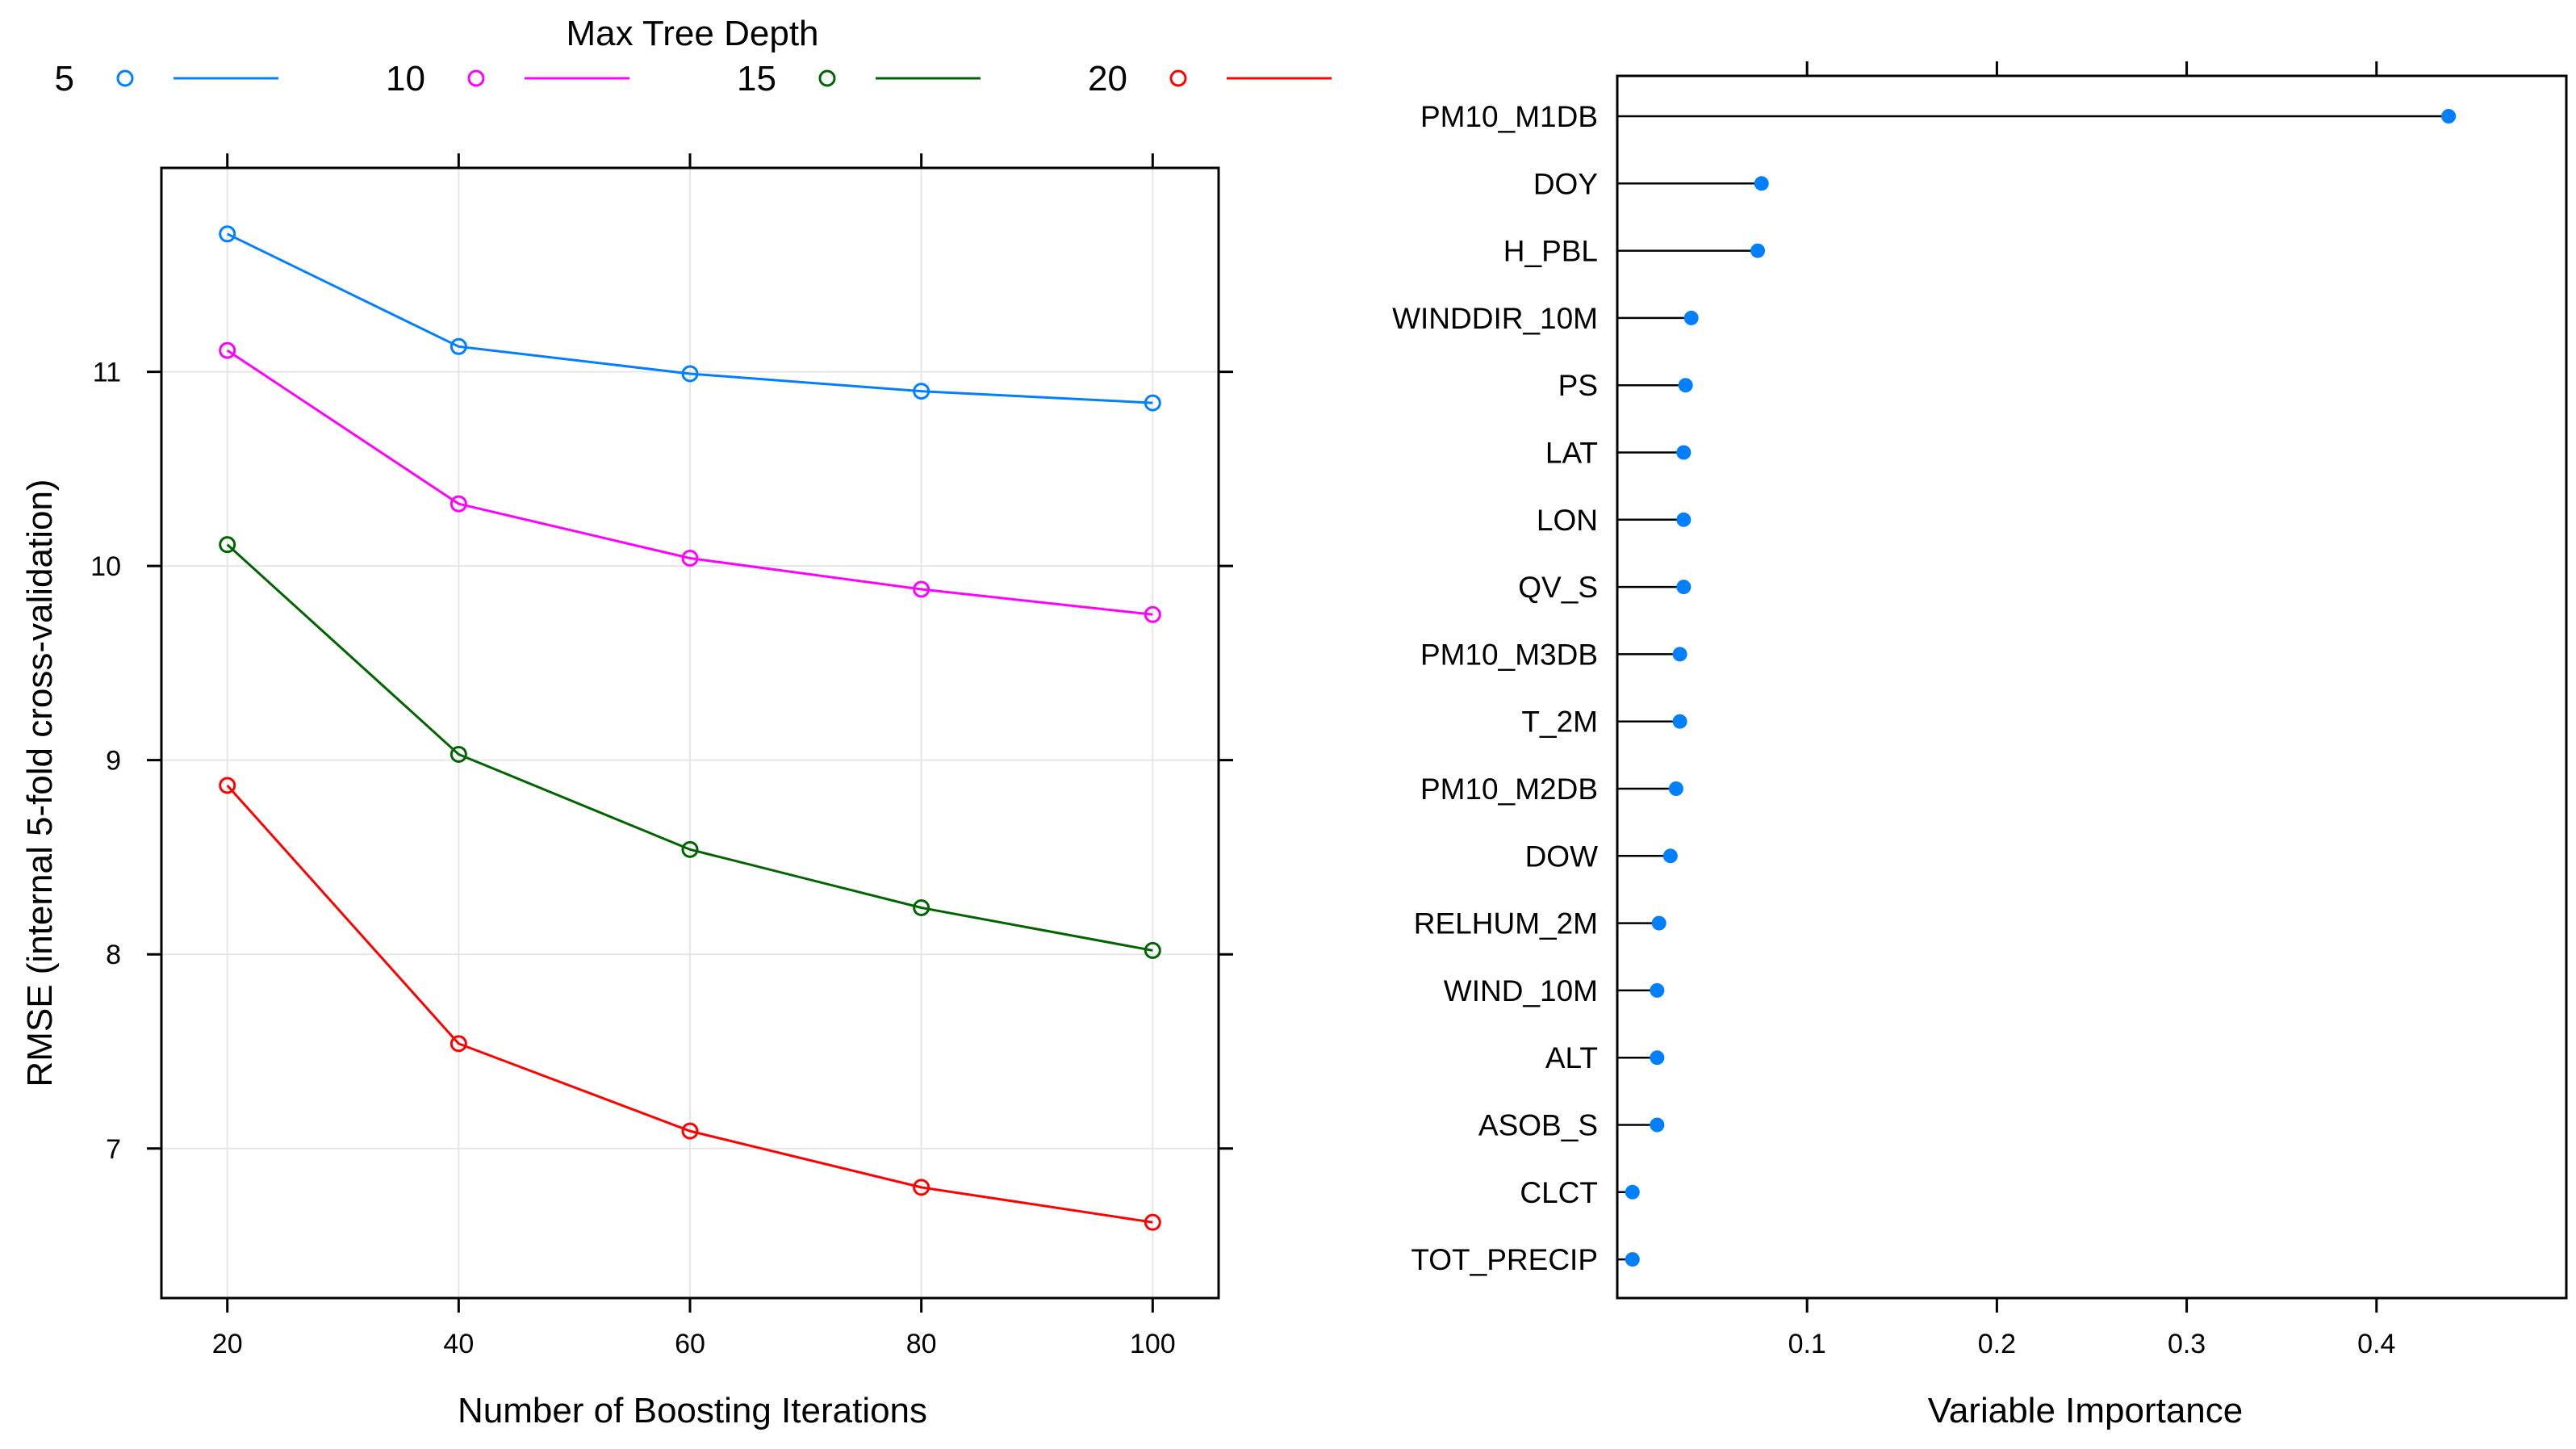  I want to click on variable-label: PM10_M2DB, so click(1509, 789).